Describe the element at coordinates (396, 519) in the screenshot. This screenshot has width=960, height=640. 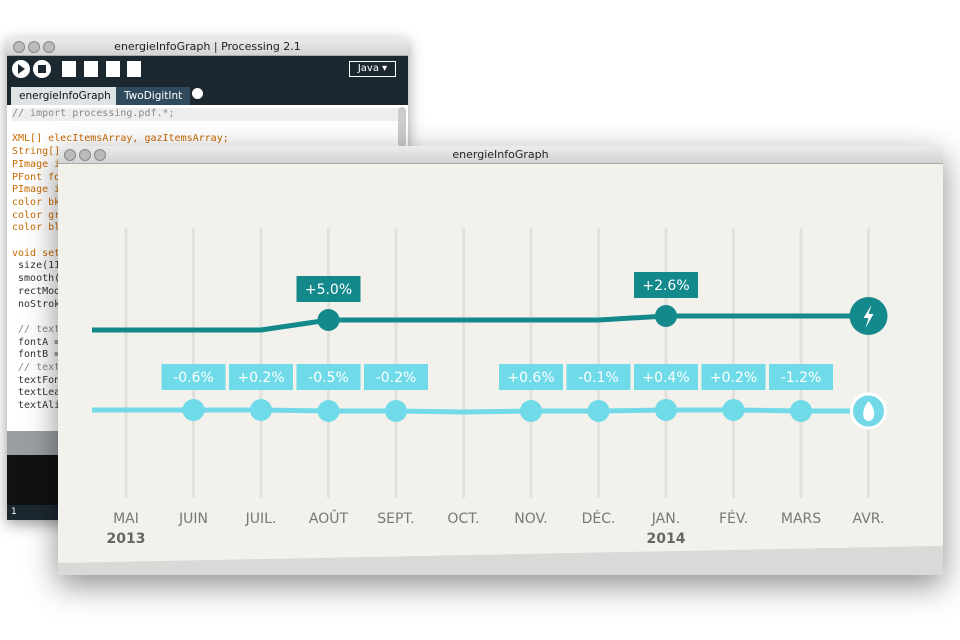
I see `month-label: SEPT.` at that location.